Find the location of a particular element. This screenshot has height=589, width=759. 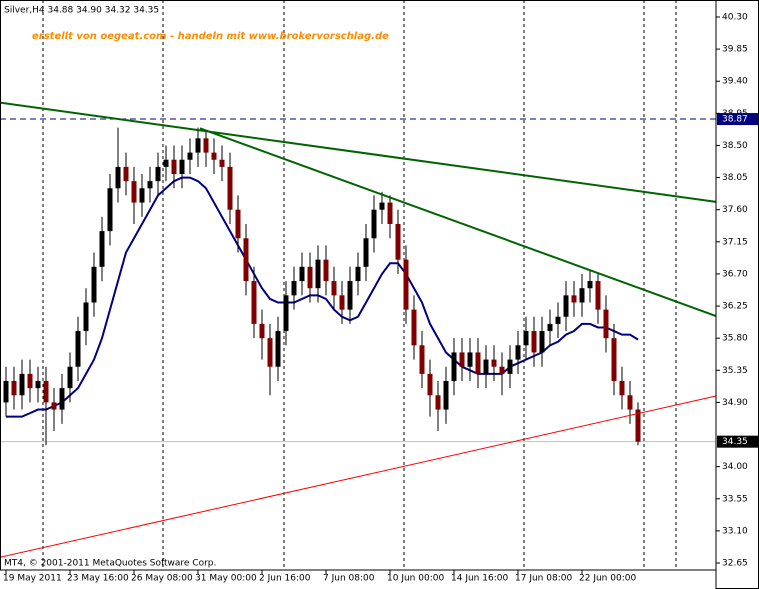

y-tick-label: 35.35 is located at coordinates (735, 371).